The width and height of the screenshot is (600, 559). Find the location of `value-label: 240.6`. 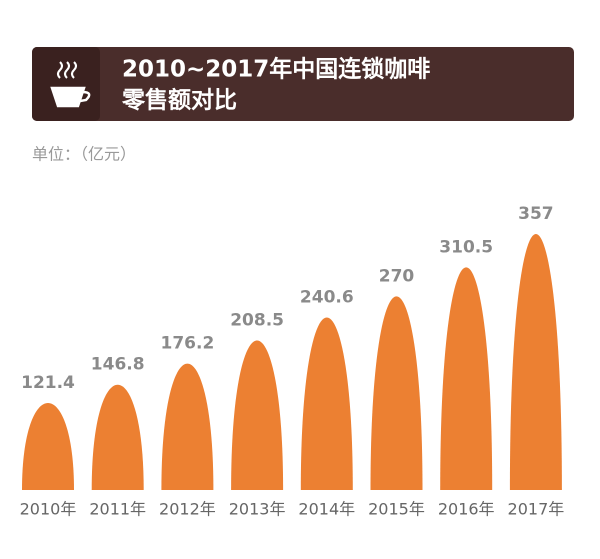

value-label: 240.6 is located at coordinates (327, 297).